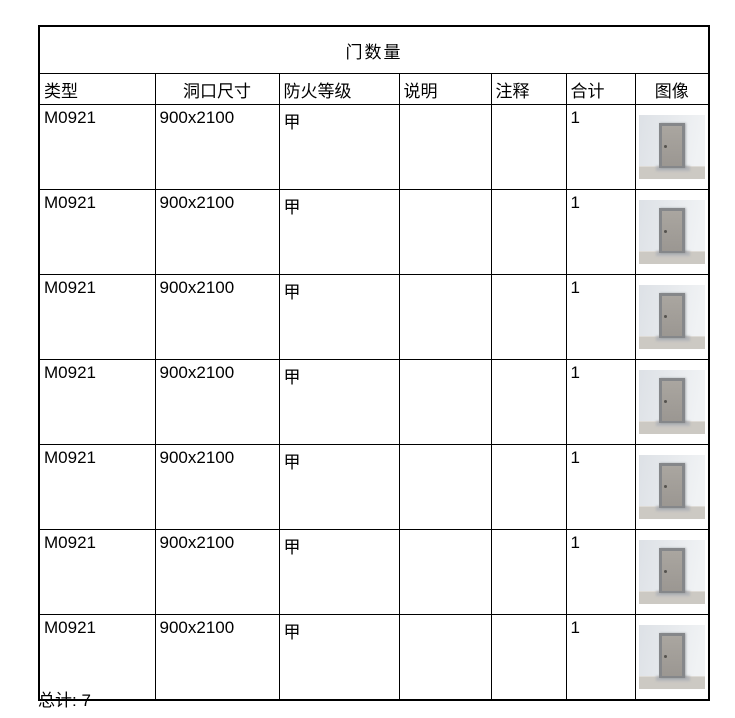 Image resolution: width=735 pixels, height=718 pixels. I want to click on title-row: 门数量, so click(374, 49).